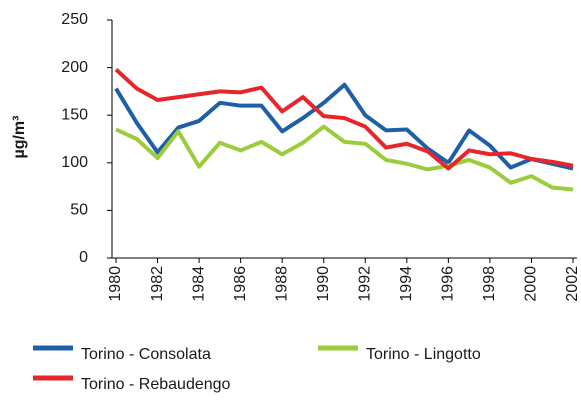 The image size is (581, 405). What do you see at coordinates (240, 284) in the screenshot?
I see `x-tick-label: 1986` at bounding box center [240, 284].